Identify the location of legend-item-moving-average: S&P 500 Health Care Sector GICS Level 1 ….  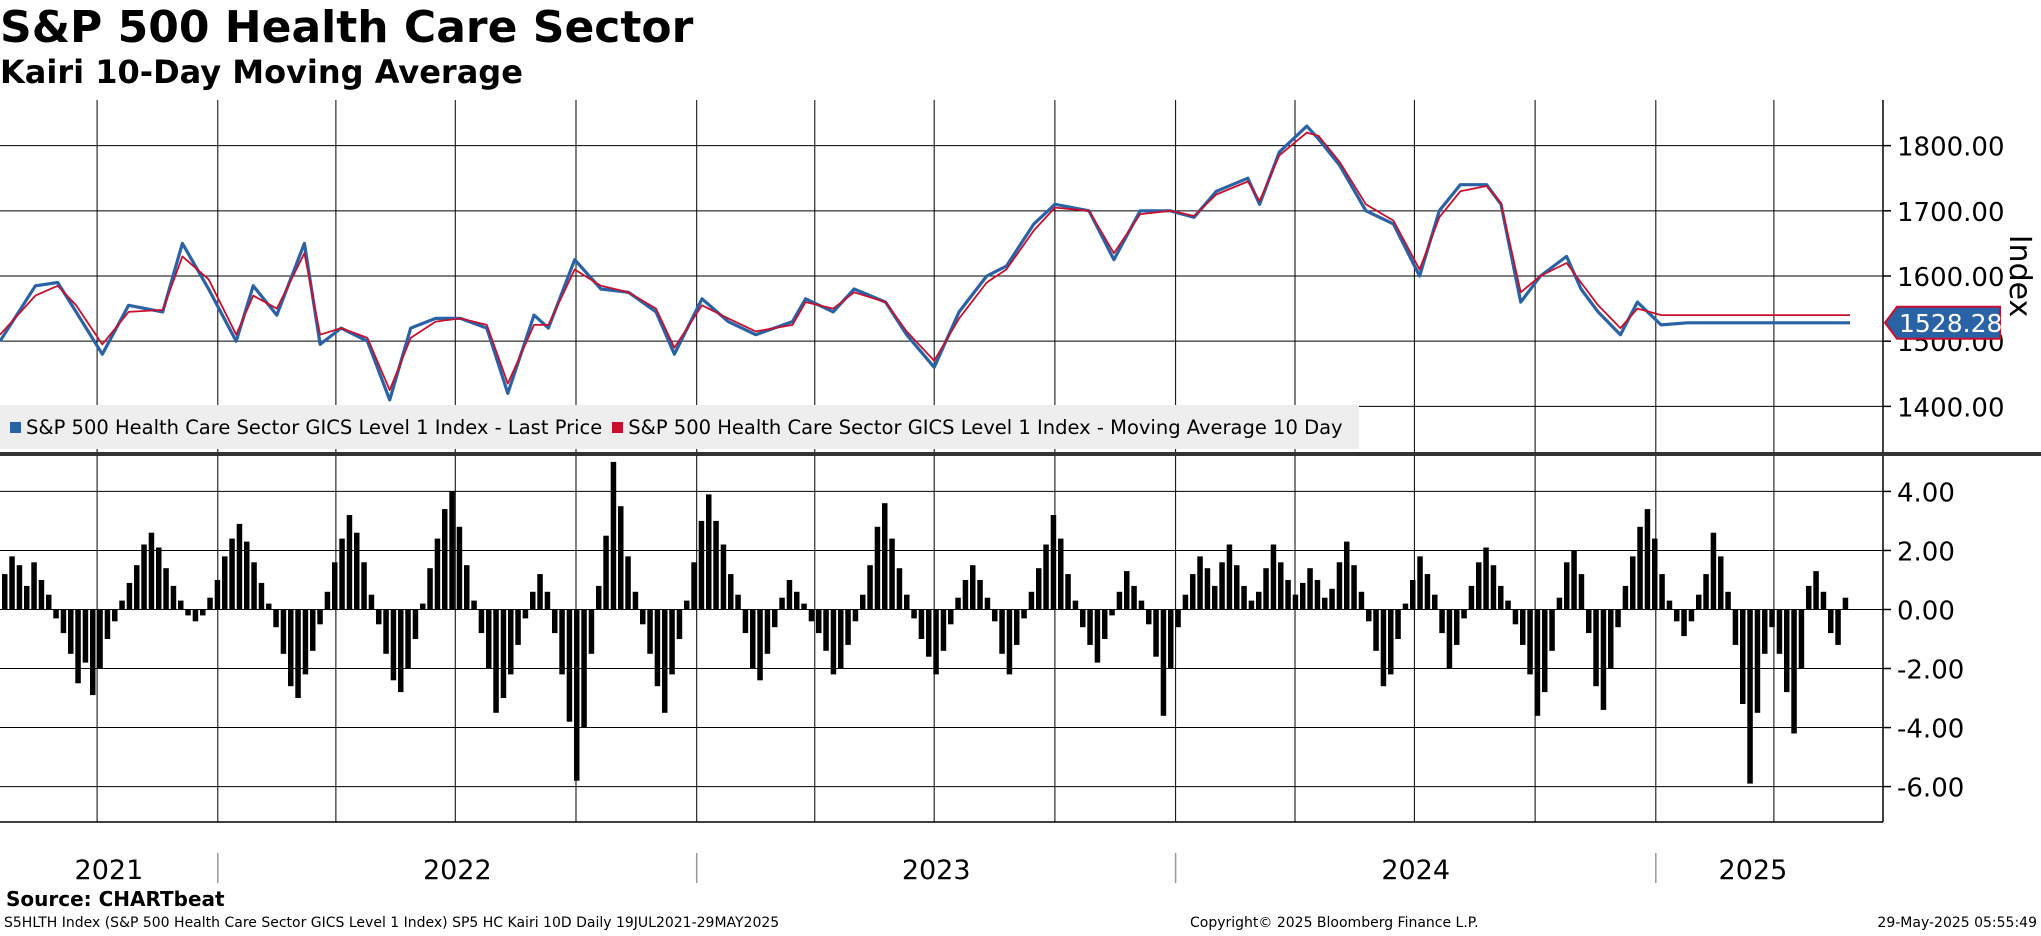
(977, 427).